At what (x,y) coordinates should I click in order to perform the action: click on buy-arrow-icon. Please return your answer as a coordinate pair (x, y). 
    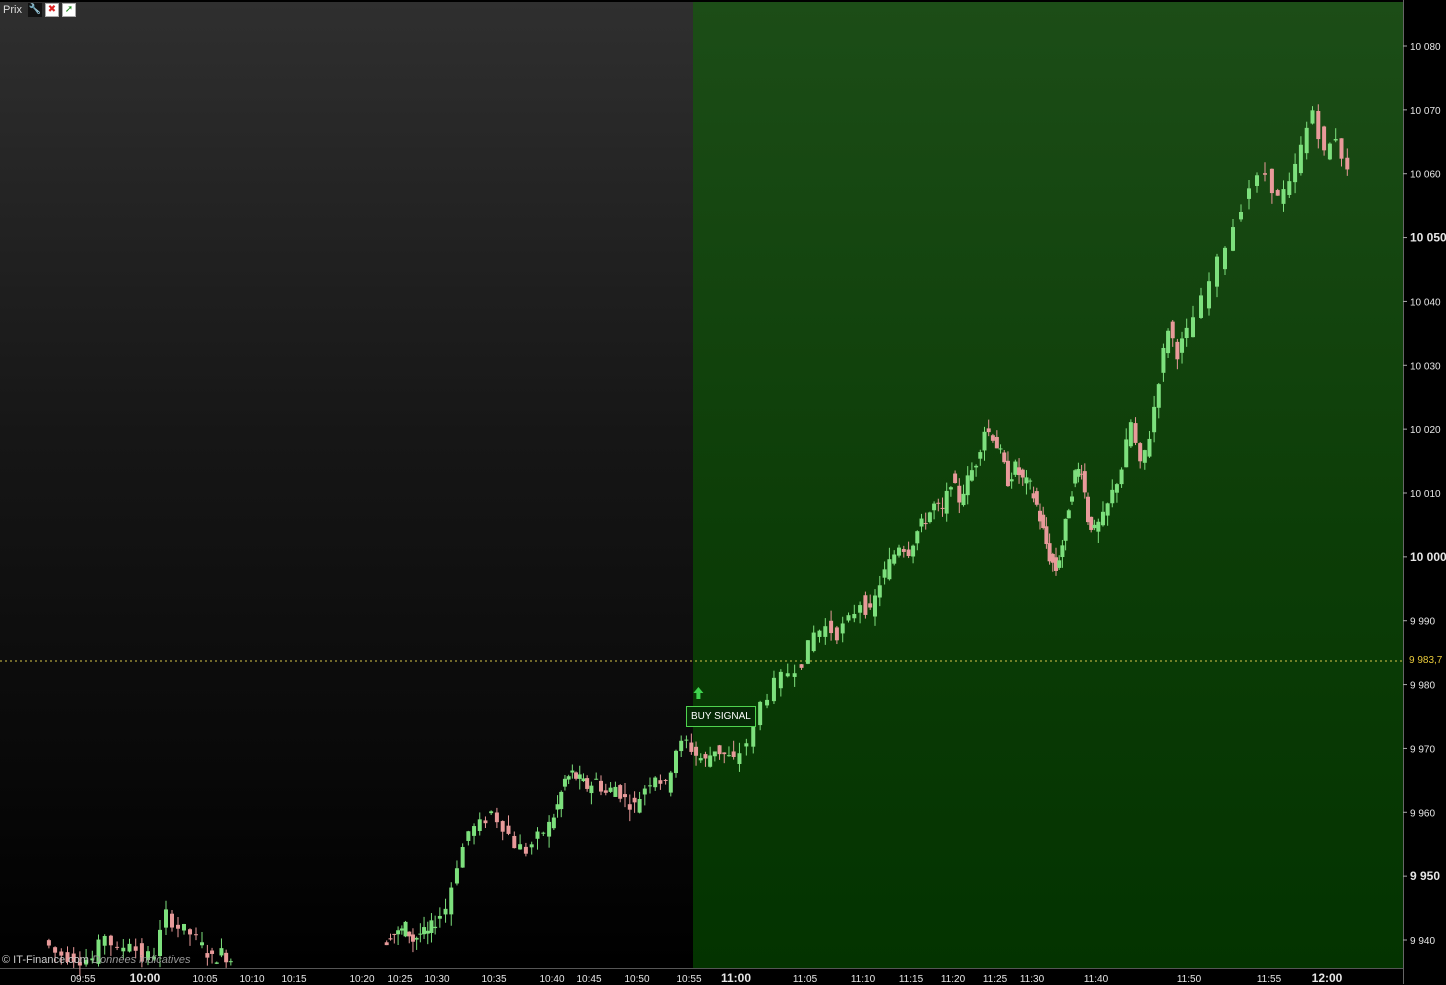
    Looking at the image, I should click on (698, 692).